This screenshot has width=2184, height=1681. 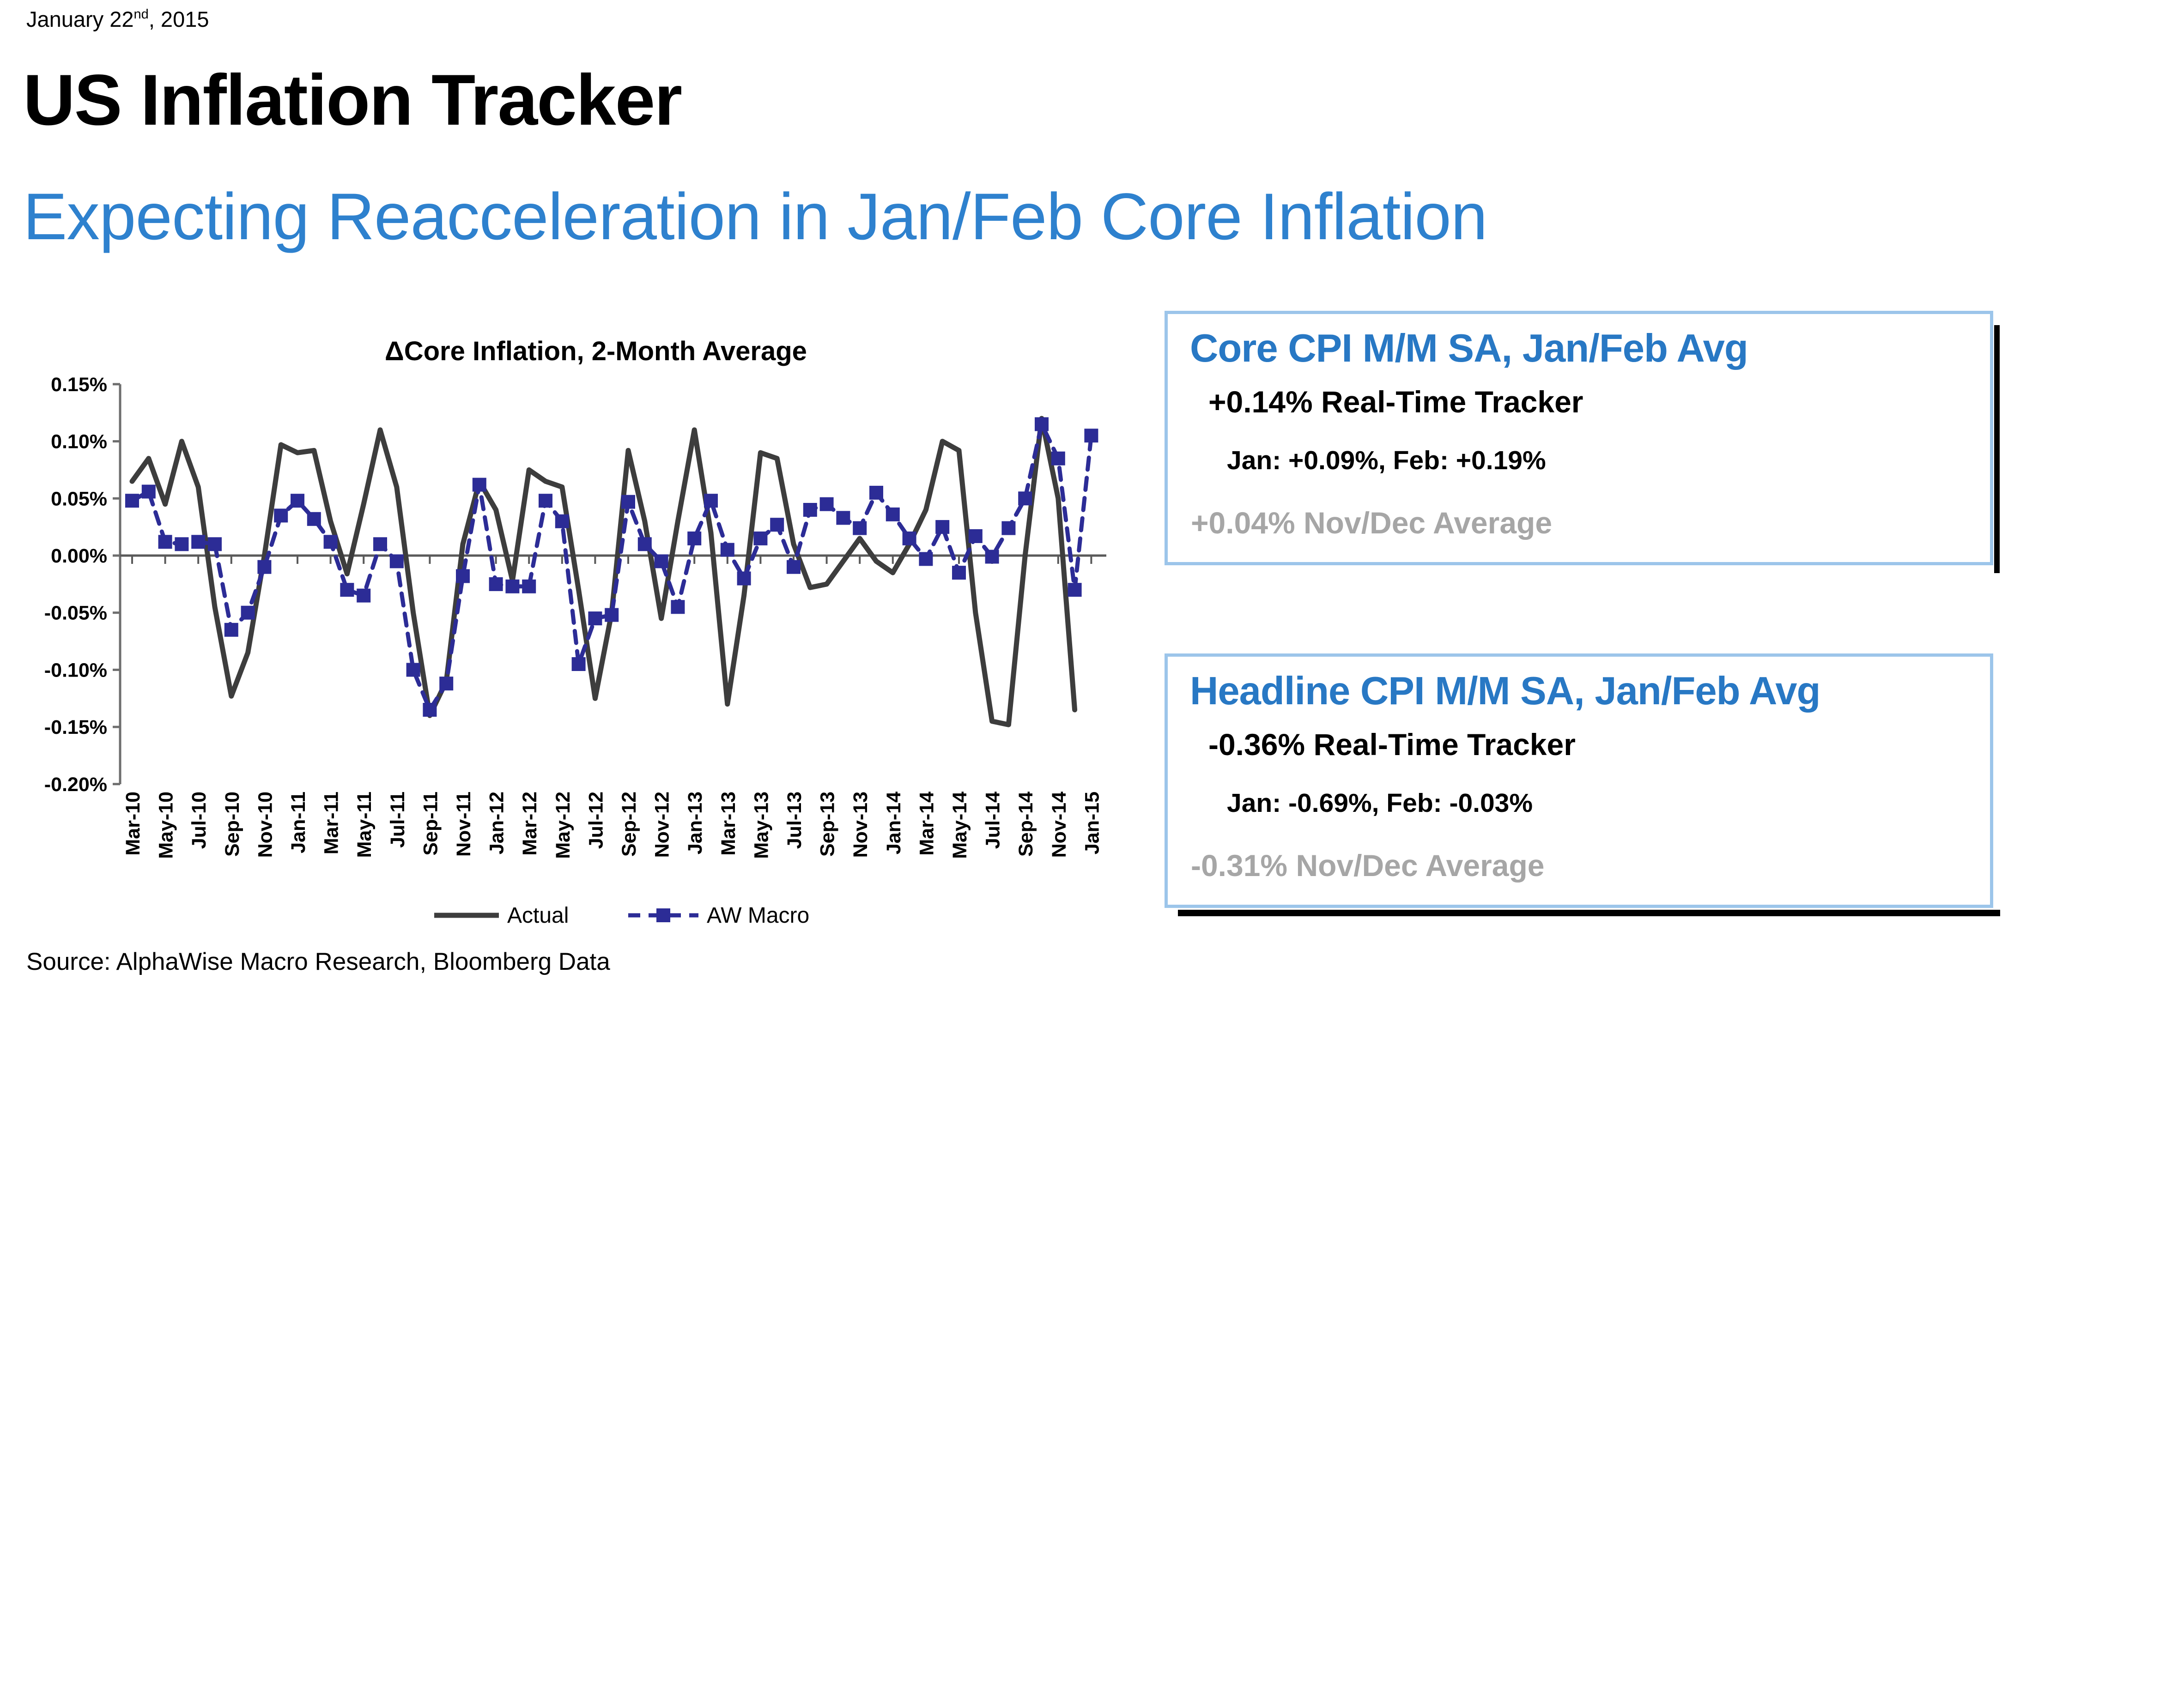 I want to click on x-tick-label: Jan-11, so click(x=298, y=823).